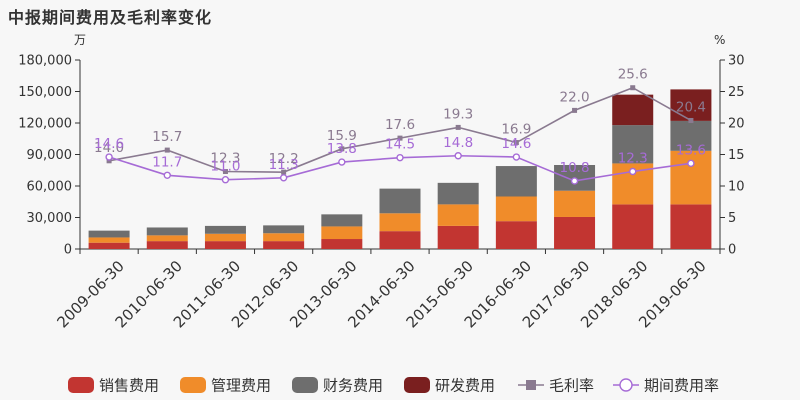  What do you see at coordinates (681, 386) in the screenshot?
I see `legend-label: 期间费用率` at bounding box center [681, 386].